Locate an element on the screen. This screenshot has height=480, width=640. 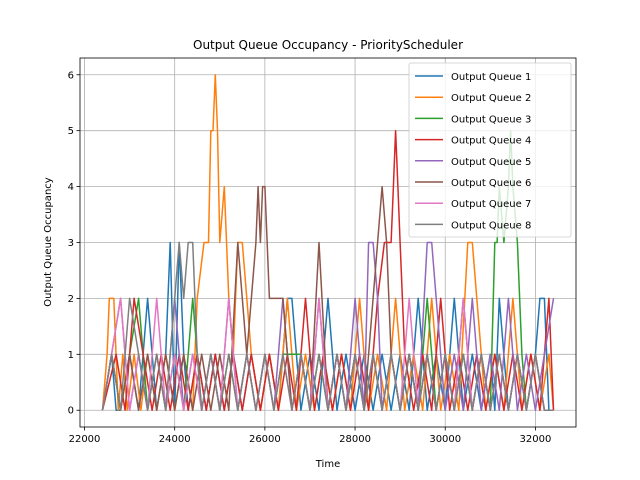
y-tick-label: 6 is located at coordinates (71, 75).